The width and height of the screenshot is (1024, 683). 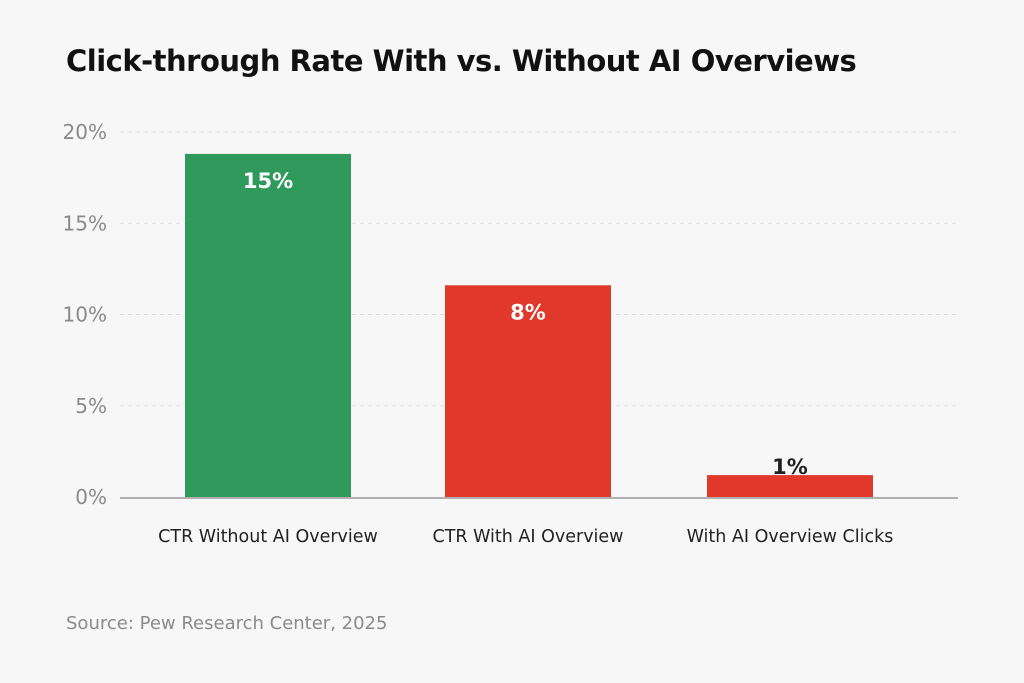 I want to click on y-tick-label: 15%, so click(x=85, y=223).